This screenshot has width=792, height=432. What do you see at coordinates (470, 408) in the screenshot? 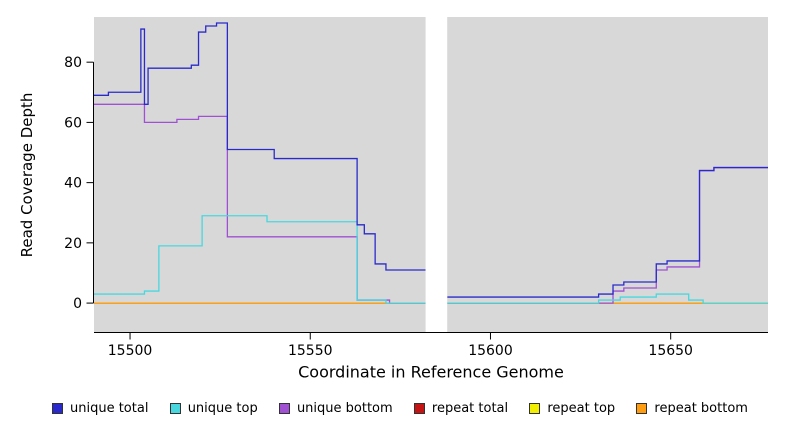
I see `legend-label: repeat total` at bounding box center [470, 408].